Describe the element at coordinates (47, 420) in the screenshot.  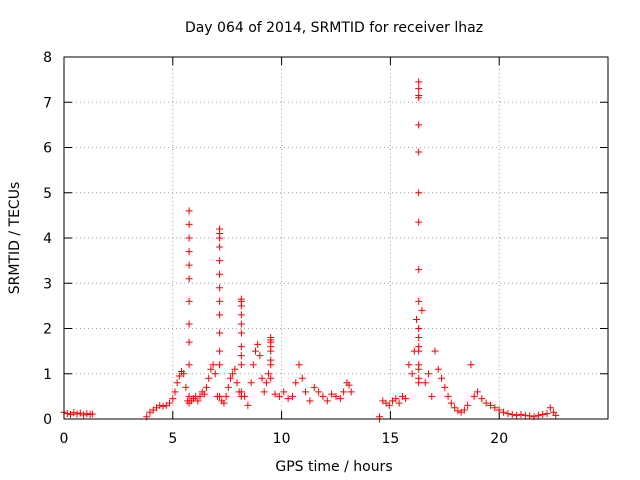
I see `y-tick-label: 0` at that location.